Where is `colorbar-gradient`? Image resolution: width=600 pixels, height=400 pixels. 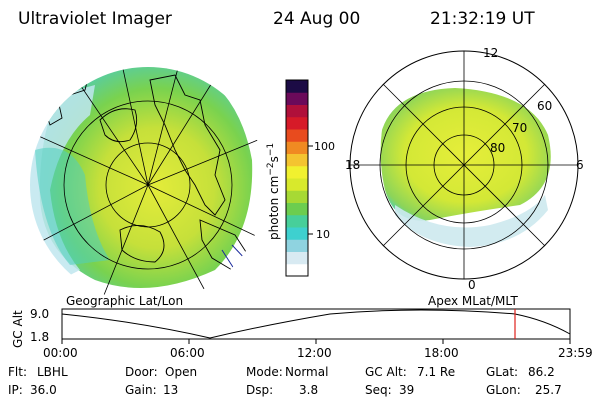 colorbar-gradient is located at coordinates (297, 178).